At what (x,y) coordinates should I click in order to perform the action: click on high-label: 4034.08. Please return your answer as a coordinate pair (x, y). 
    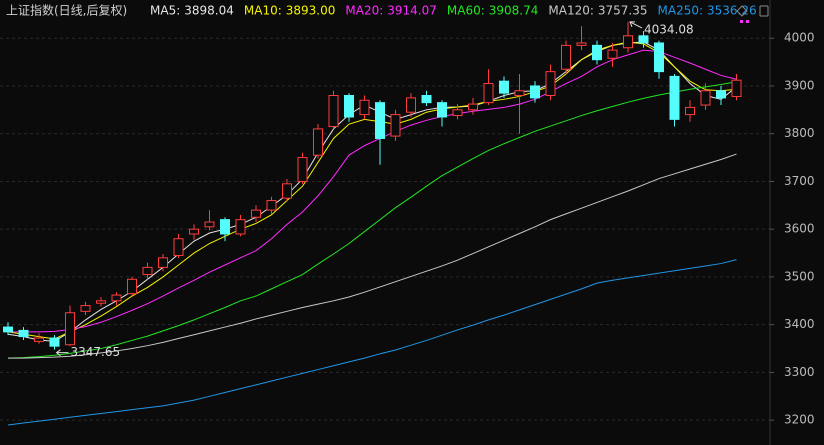
    Looking at the image, I should click on (669, 29).